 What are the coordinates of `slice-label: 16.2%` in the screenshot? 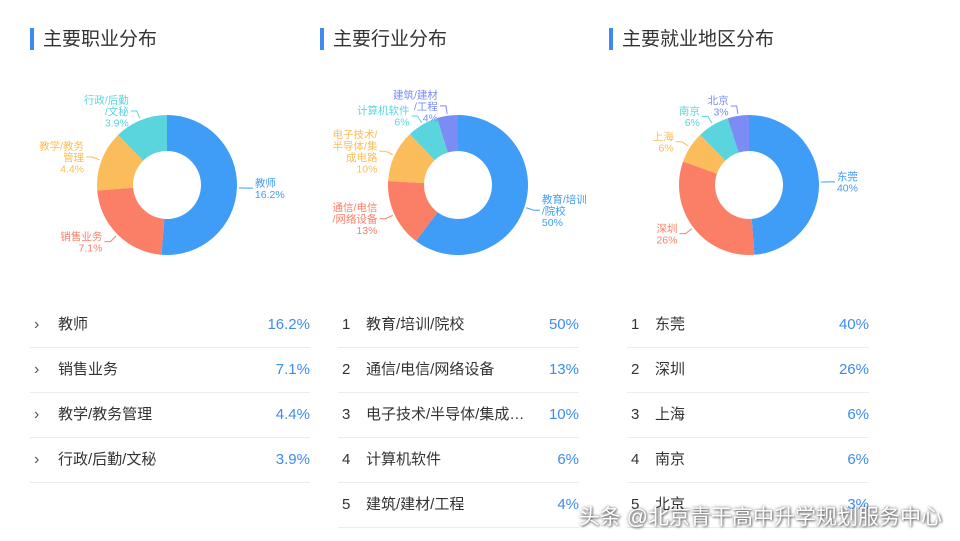 It's located at (270, 195).